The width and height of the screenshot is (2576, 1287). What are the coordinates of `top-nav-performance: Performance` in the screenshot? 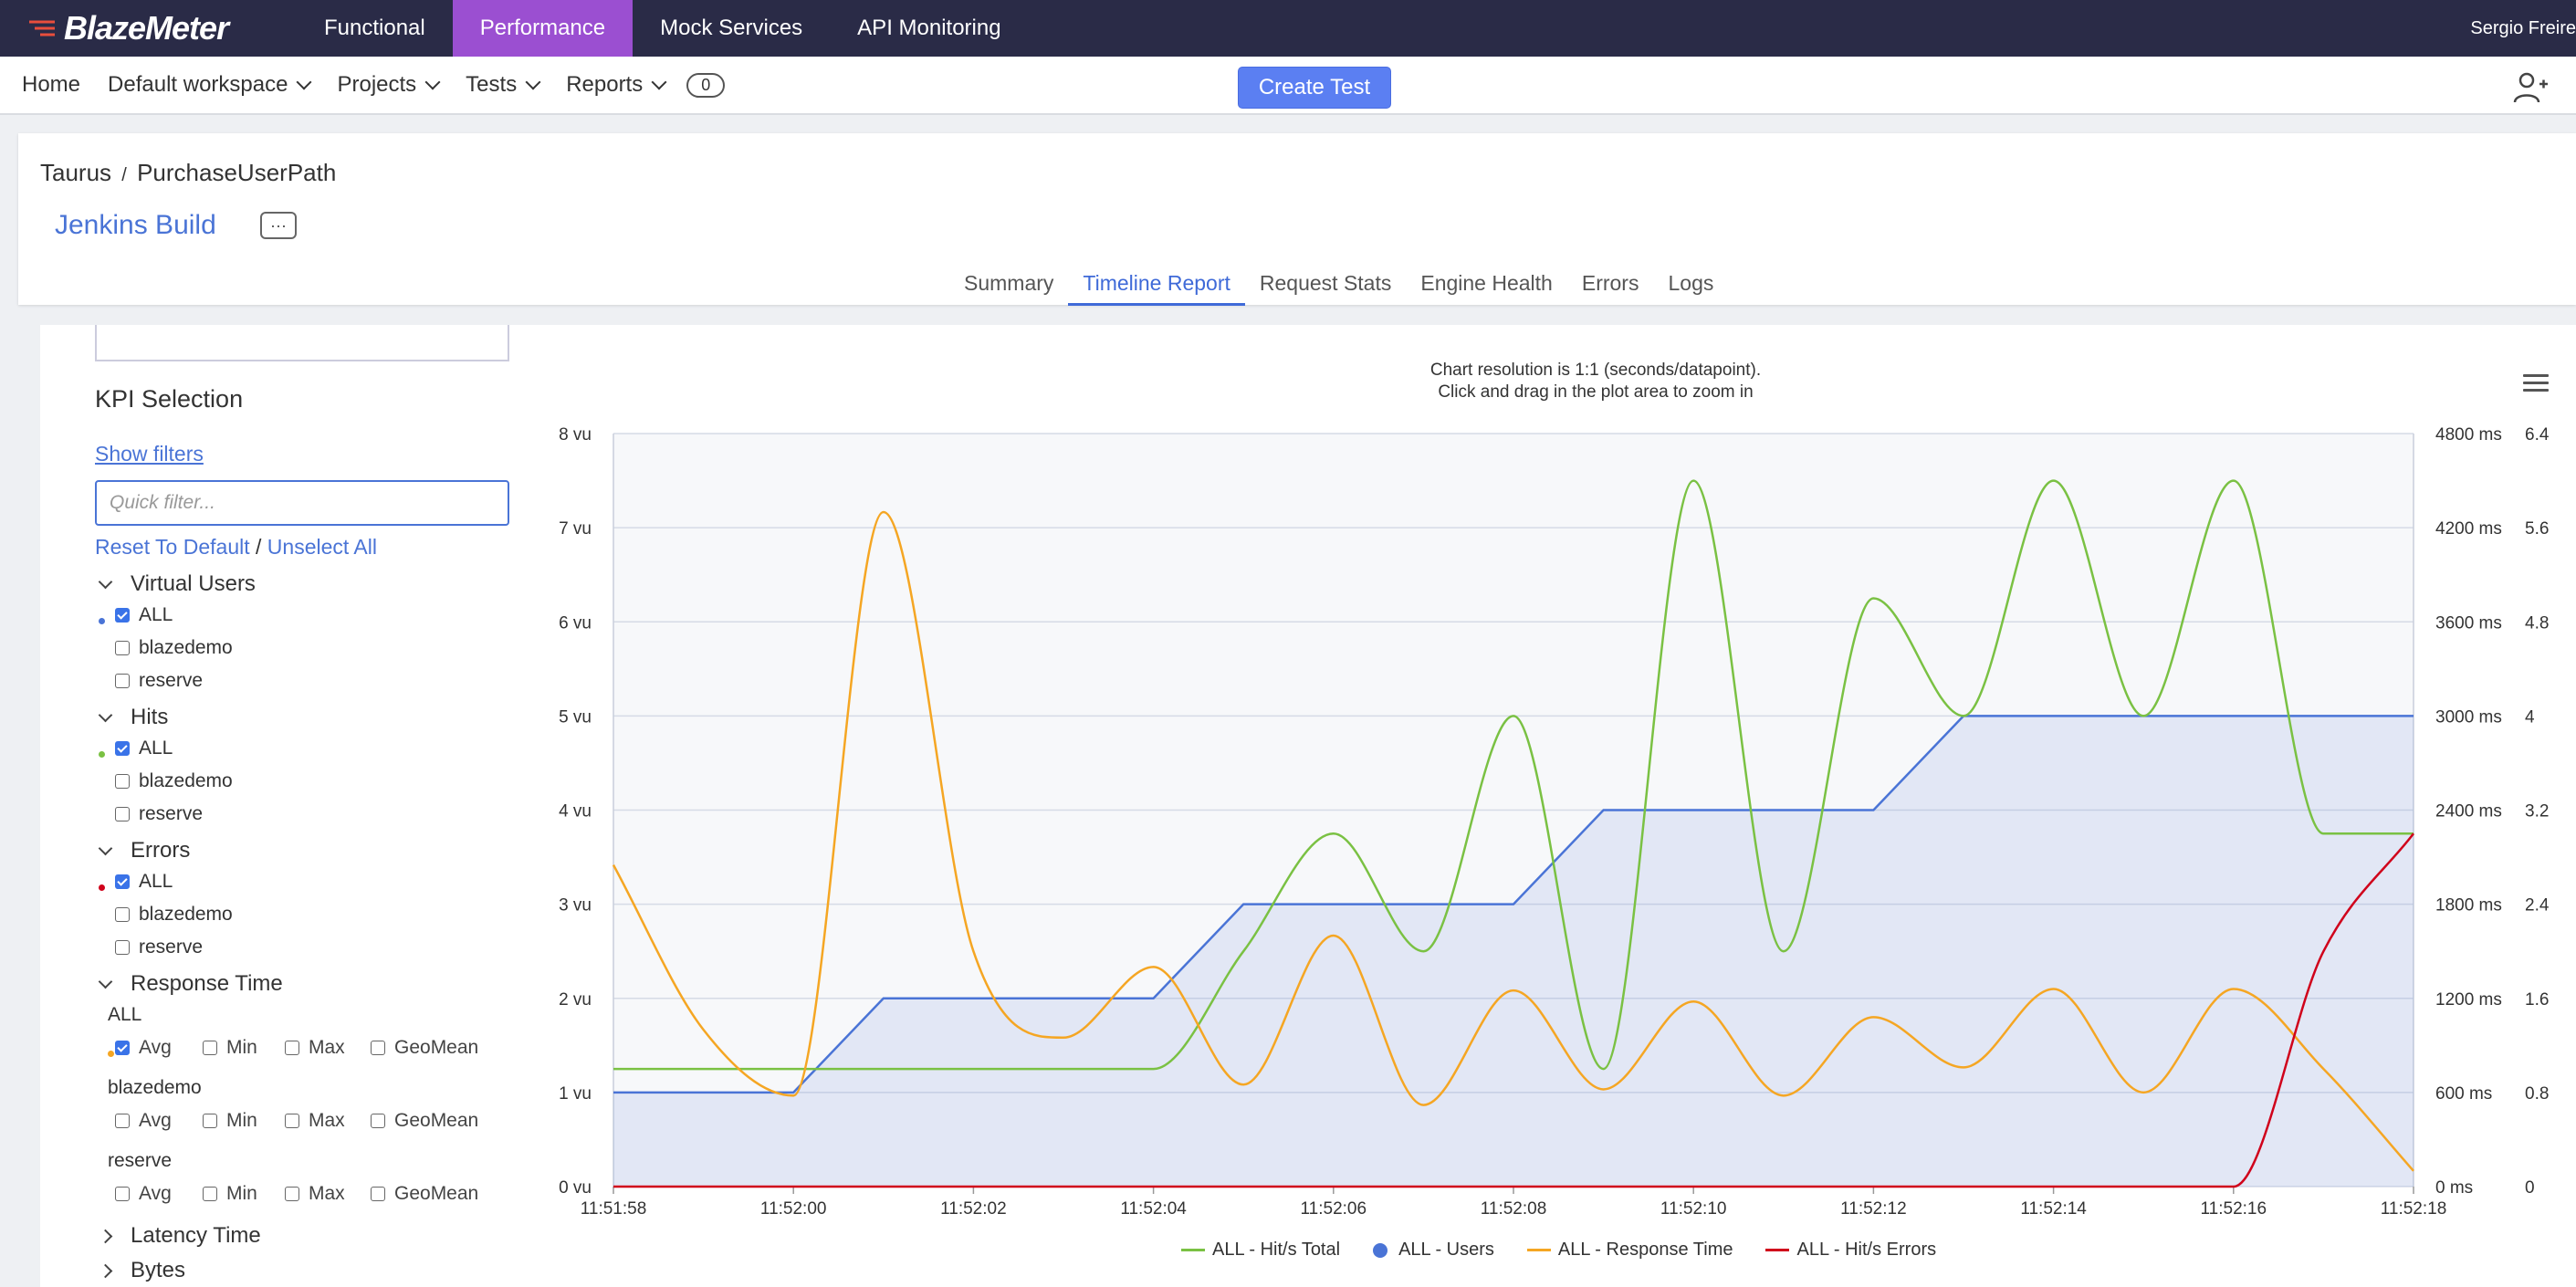 It's located at (543, 28).